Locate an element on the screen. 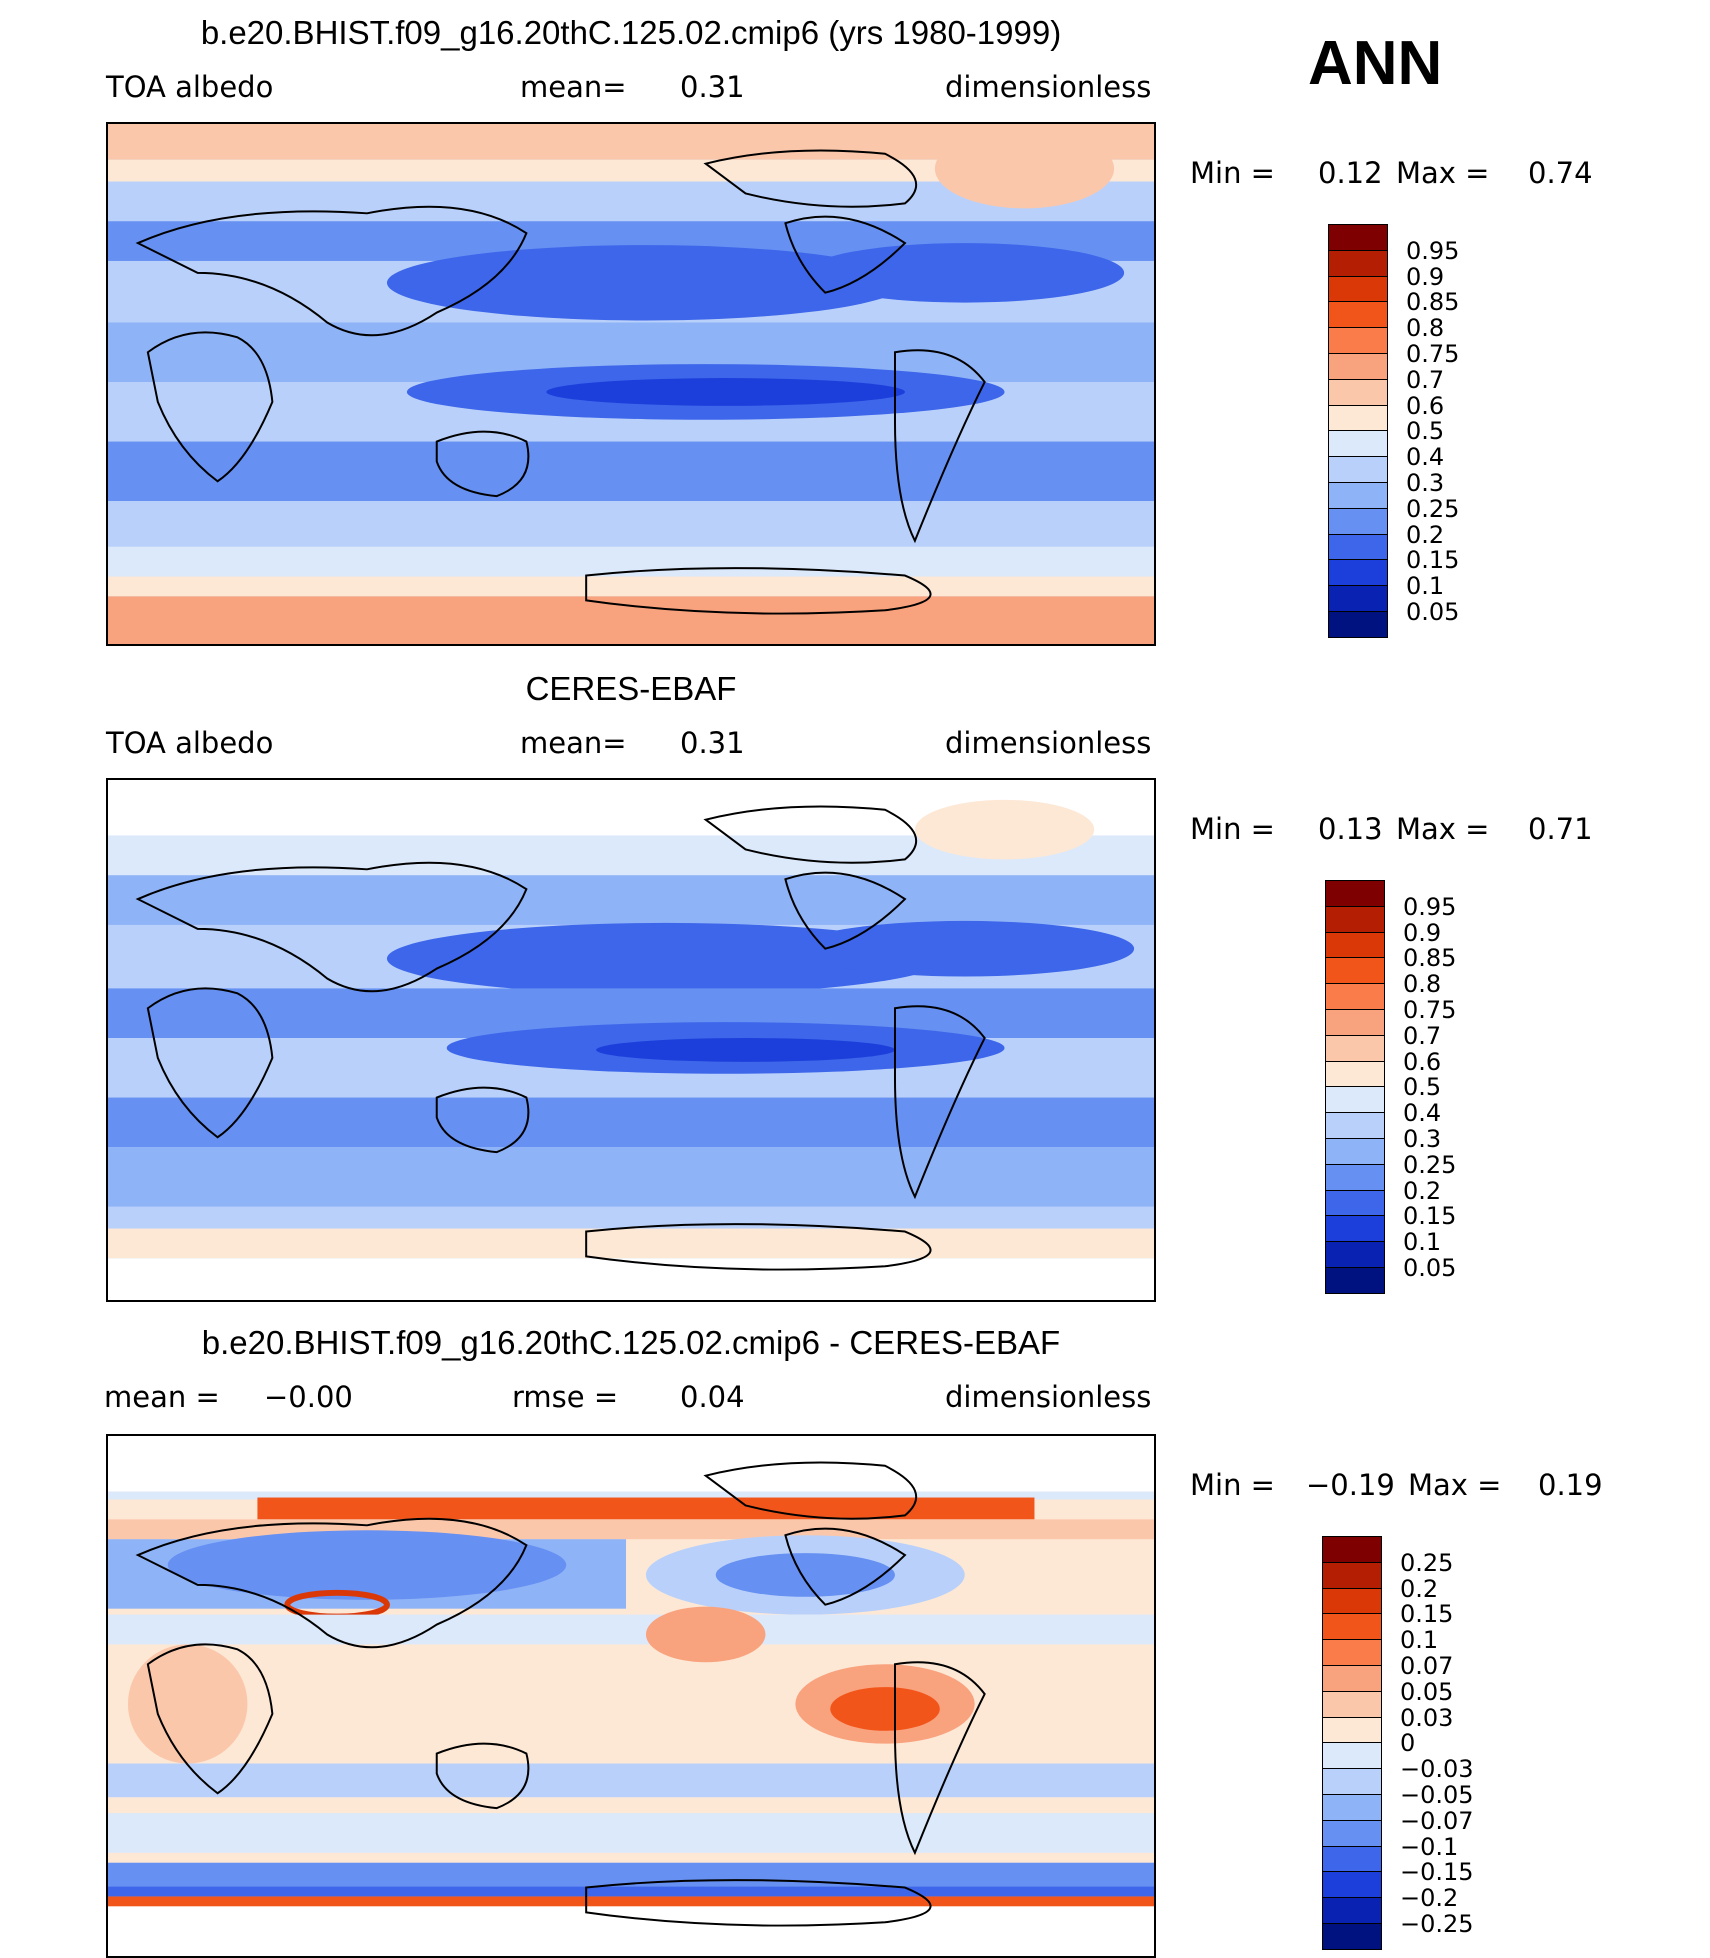  colorbar-tick-label: 0.6 is located at coordinates (1422, 1061).